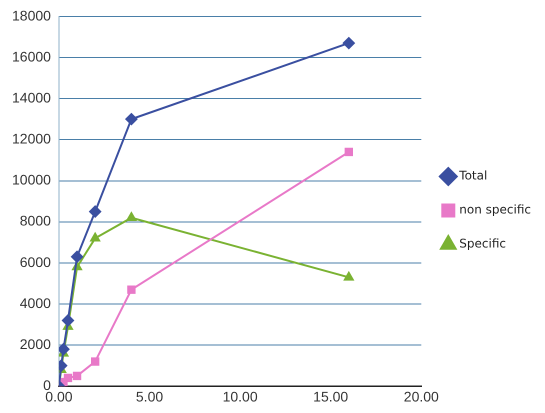 The image size is (545, 413). Describe the element at coordinates (32, 97) in the screenshot. I see `y-tick-label: 14000` at that location.